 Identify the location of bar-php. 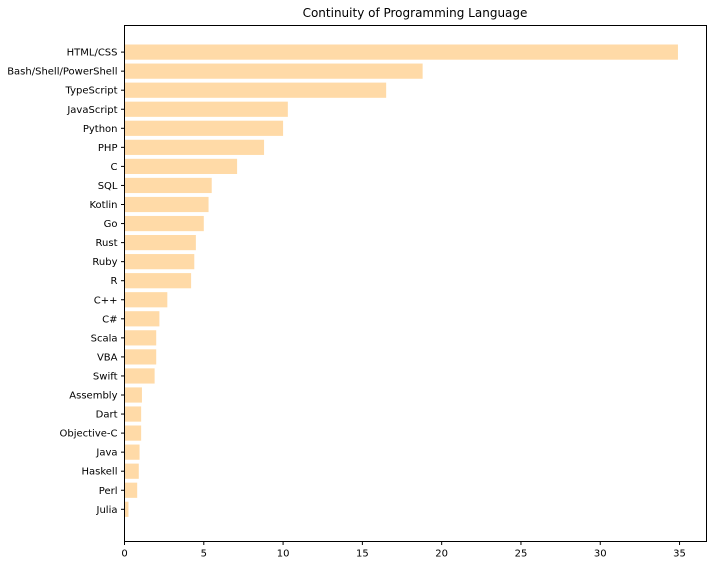
(194, 147).